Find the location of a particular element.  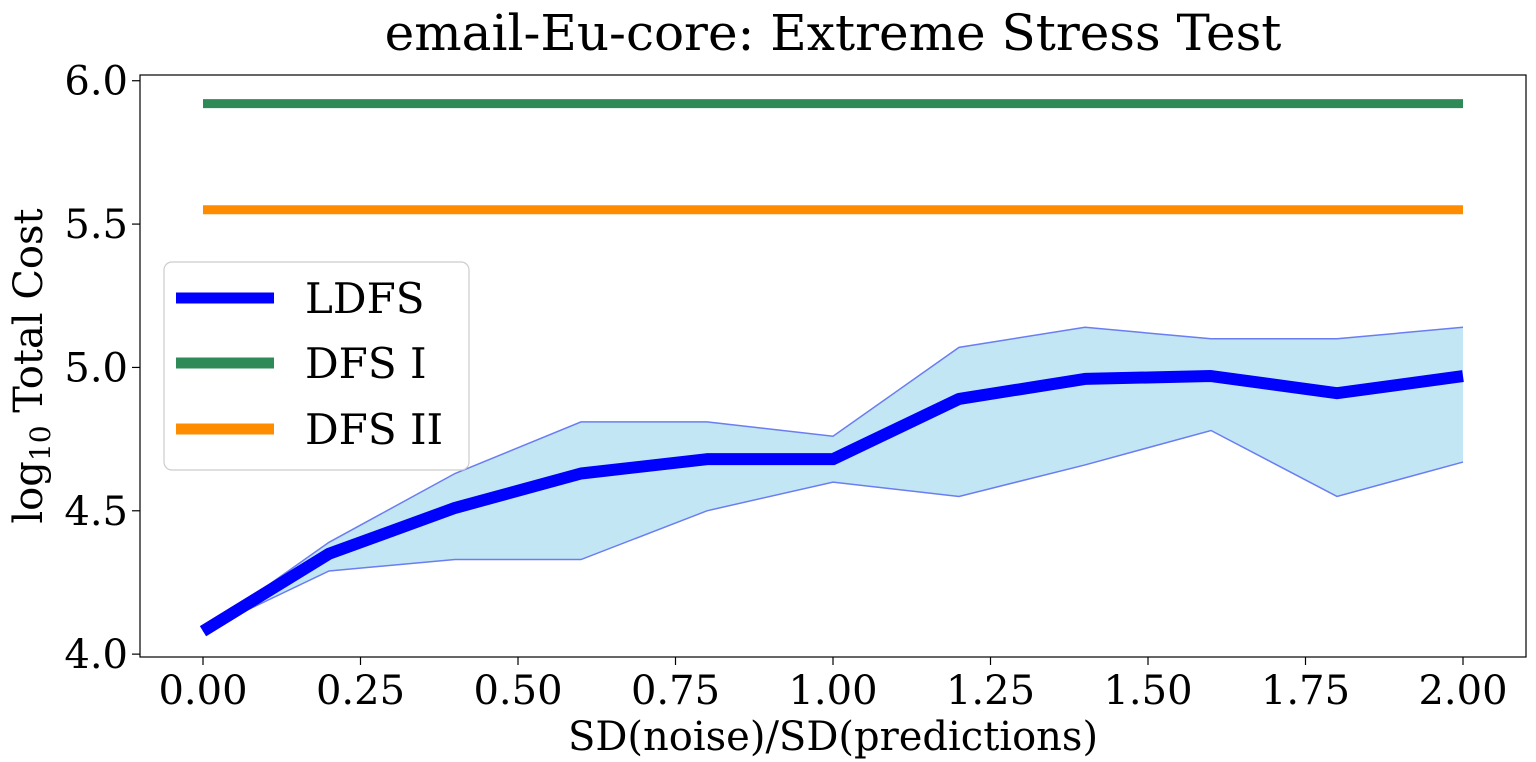

x-axis-ticks: 0.00 0.25 0.50 0.75 1.00 1.25 1.50 1.75 2.00 is located at coordinates (833, 685).